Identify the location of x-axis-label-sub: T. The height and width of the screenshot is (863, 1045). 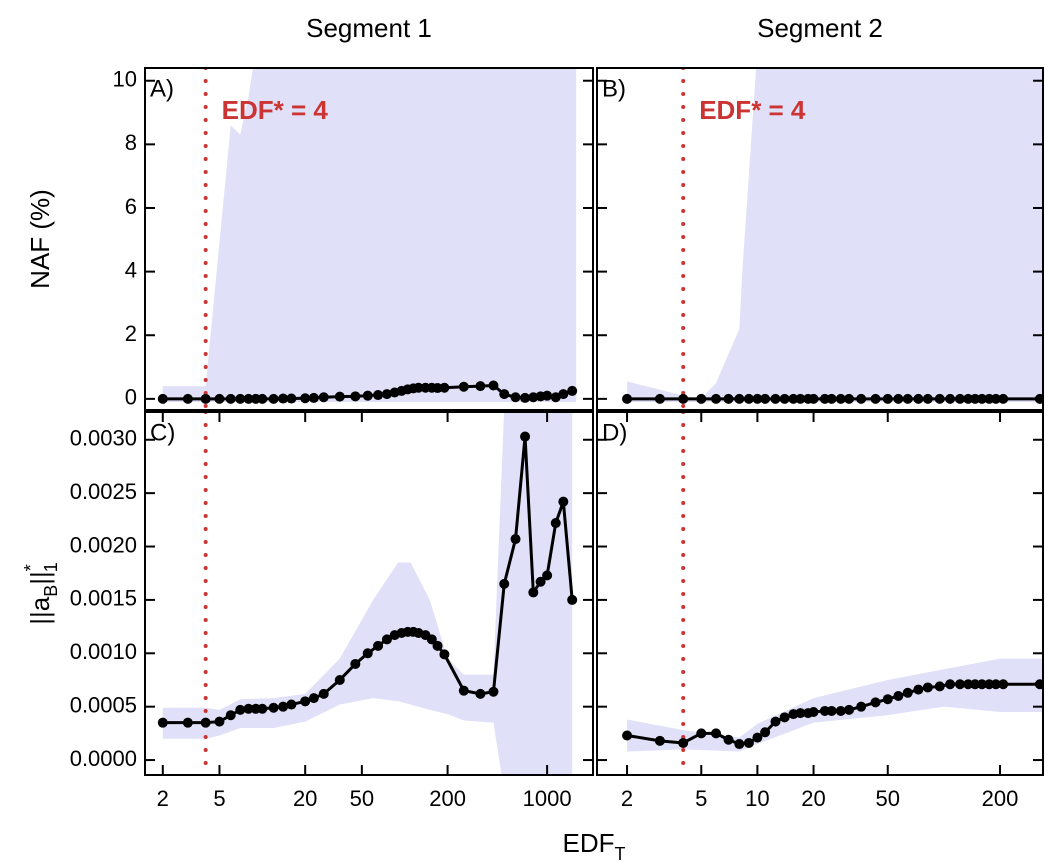
(620, 853).